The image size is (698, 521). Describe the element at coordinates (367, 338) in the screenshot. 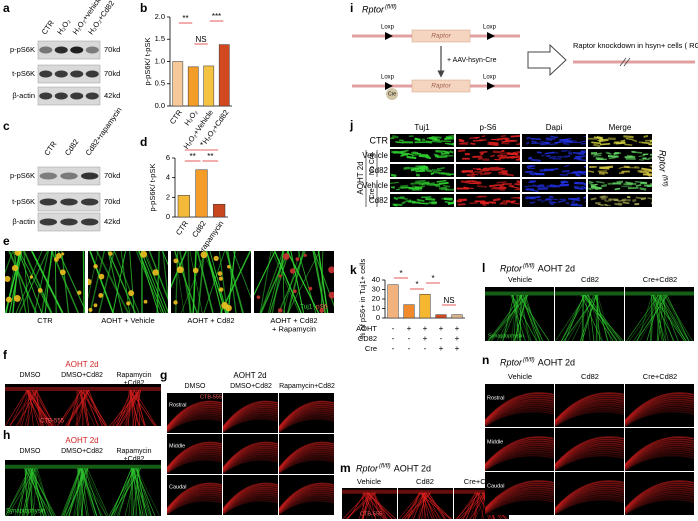

I see `condition-name: CD82` at that location.